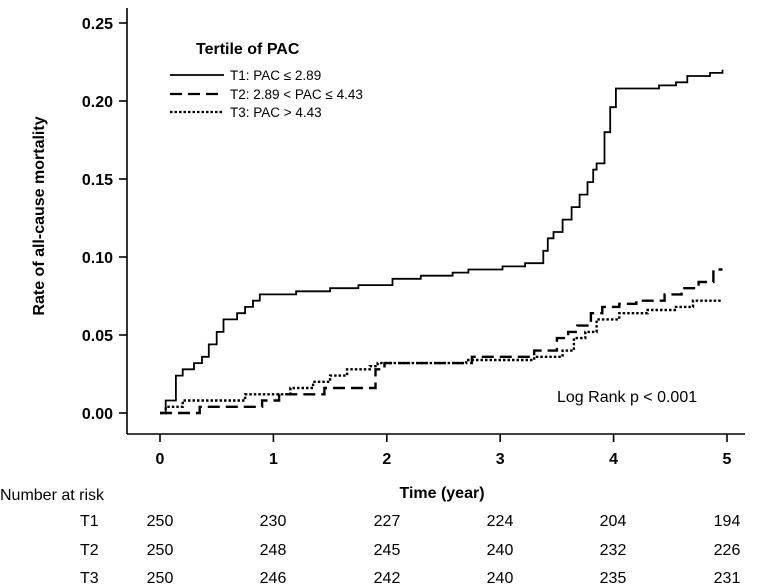 The image size is (760, 587). What do you see at coordinates (613, 459) in the screenshot?
I see `x-tick-label-4: 4` at bounding box center [613, 459].